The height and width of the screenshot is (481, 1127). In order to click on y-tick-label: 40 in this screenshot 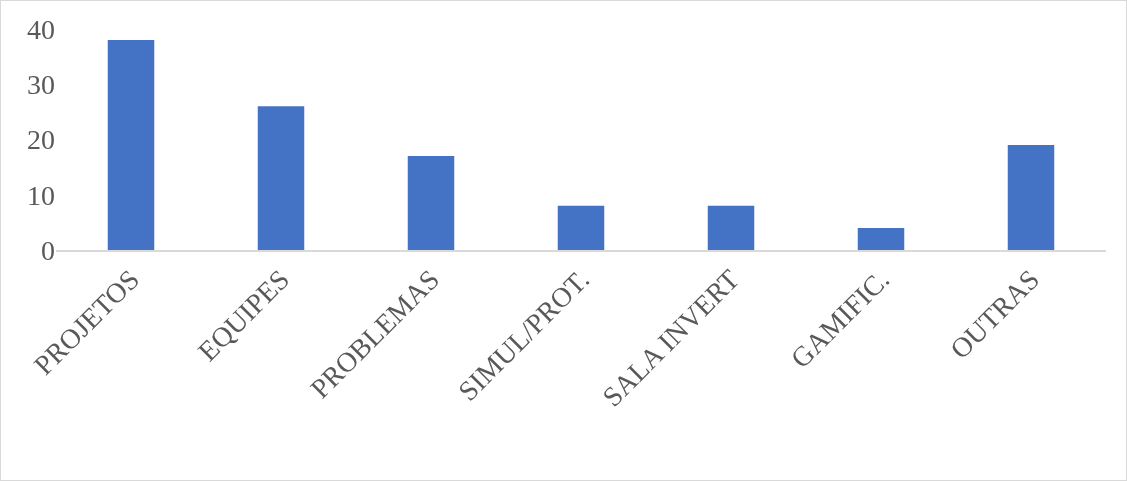, I will do `click(41, 29)`.